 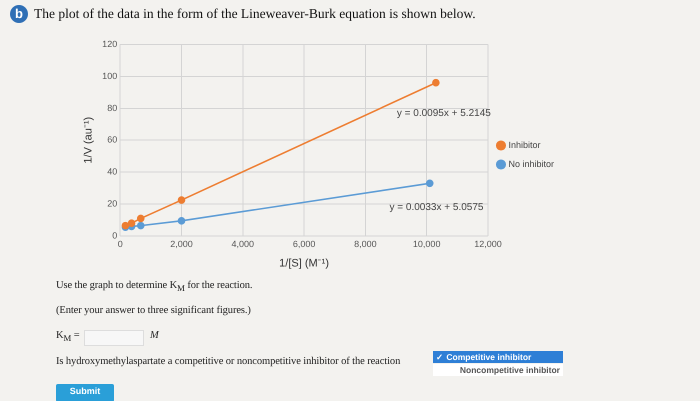 What do you see at coordinates (488, 243) in the screenshot?
I see `x-tick-label: 12,000` at bounding box center [488, 243].